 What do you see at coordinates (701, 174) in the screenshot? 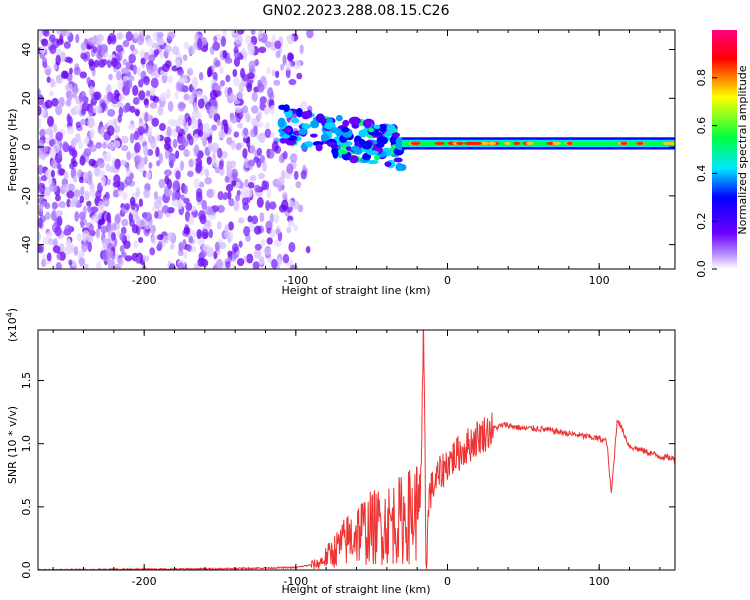
I see `colorbar-tick-label: 0.4` at bounding box center [701, 174].